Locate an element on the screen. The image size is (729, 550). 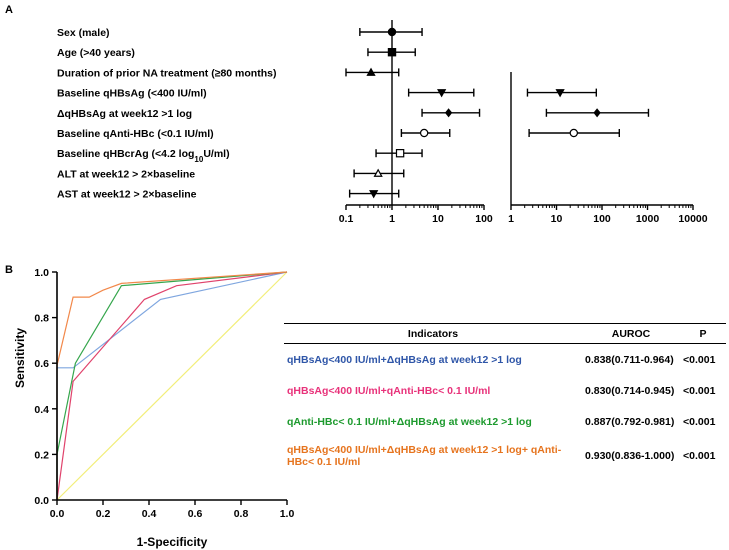
y-tick-label: 0.6 is located at coordinates (41, 364).